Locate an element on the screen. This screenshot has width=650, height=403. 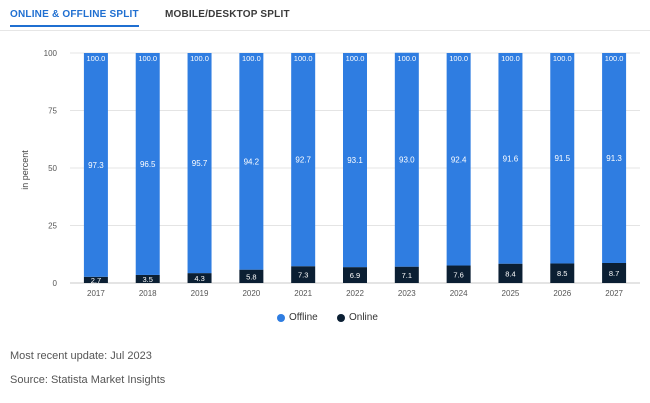
update-note: Most recent update: Jul 2023 is located at coordinates (81, 356).